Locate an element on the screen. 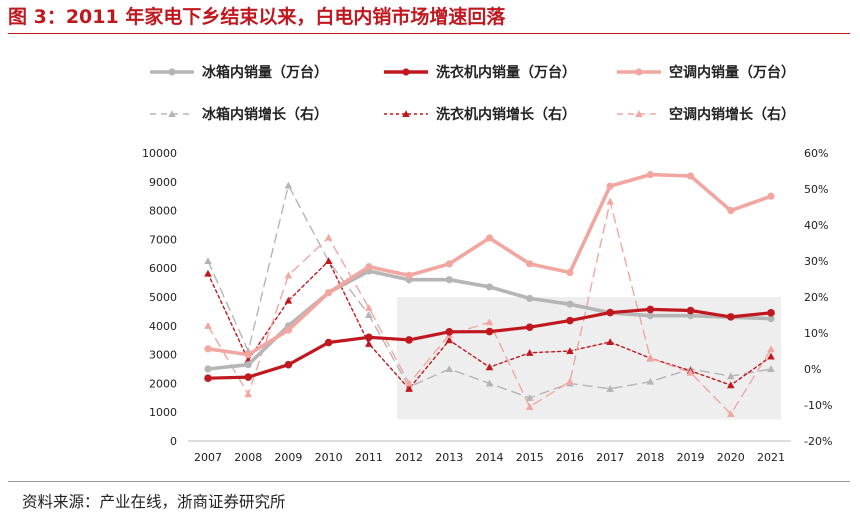  y-right-tick-label: 0% is located at coordinates (812, 369).